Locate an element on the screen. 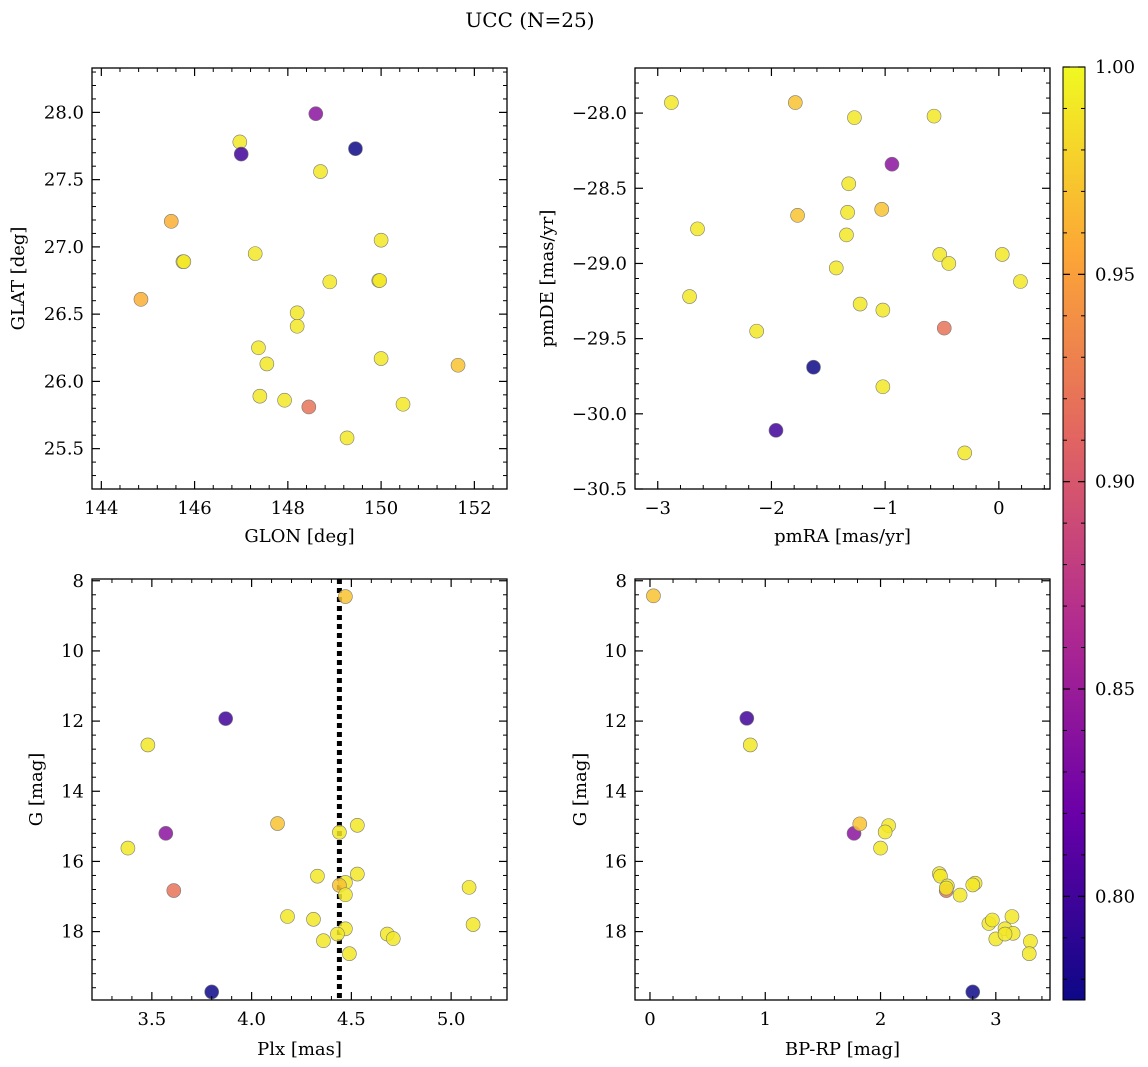  x-tick-label: 144 is located at coordinates (101, 508).